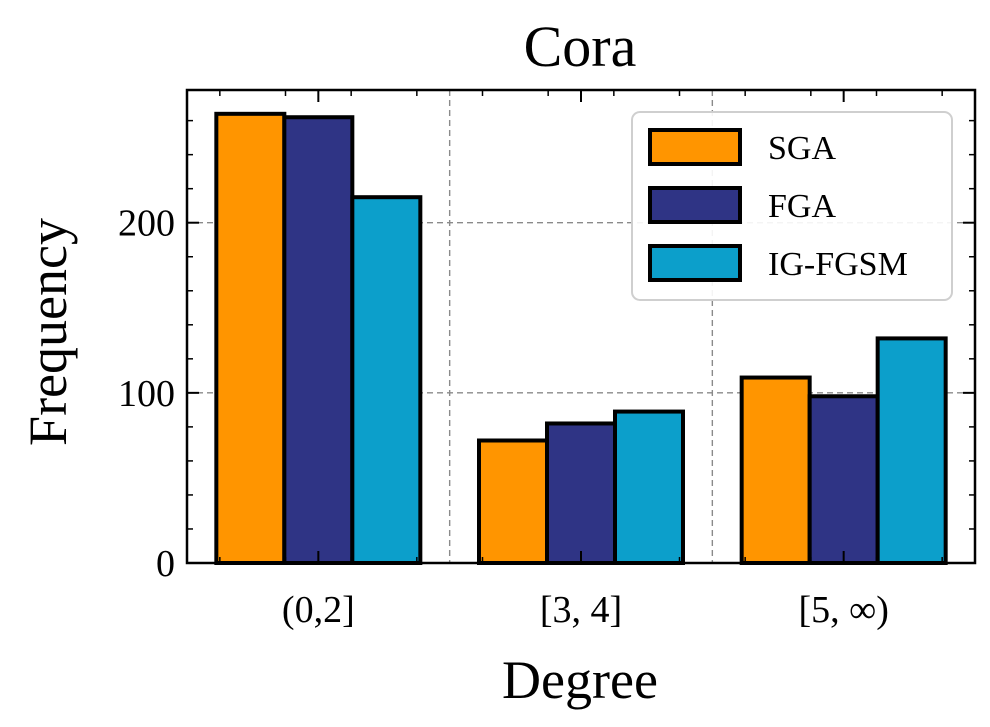  I want to click on y-axis-label: Frequency, so click(48, 332).